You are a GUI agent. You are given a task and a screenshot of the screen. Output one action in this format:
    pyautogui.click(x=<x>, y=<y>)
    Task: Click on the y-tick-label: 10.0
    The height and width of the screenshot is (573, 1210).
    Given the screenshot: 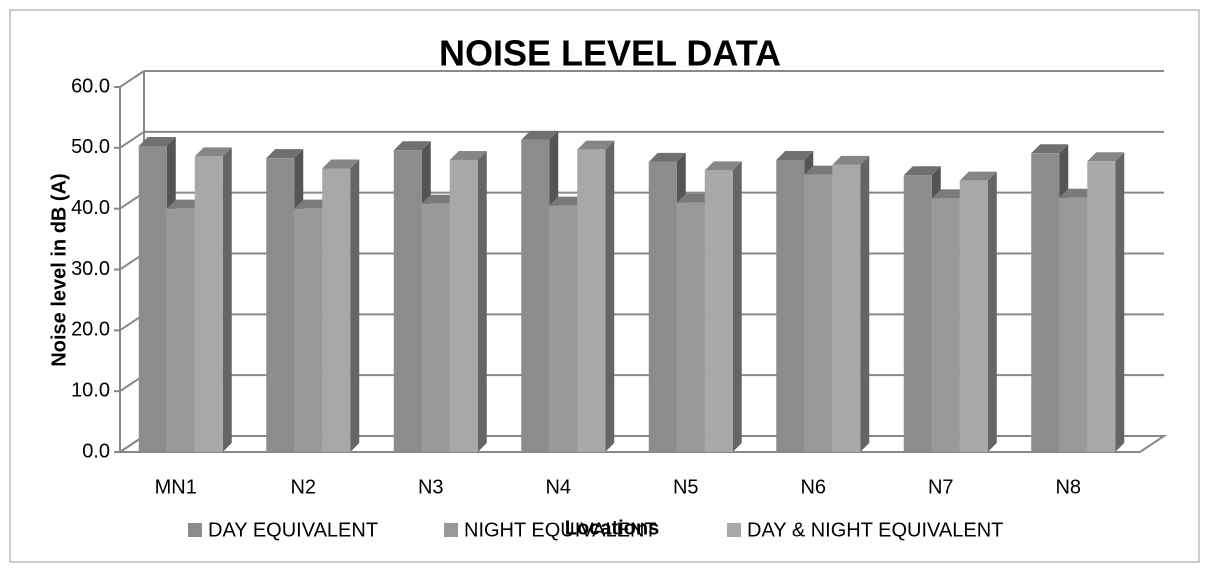 What is the action you would take?
    pyautogui.click(x=90, y=390)
    